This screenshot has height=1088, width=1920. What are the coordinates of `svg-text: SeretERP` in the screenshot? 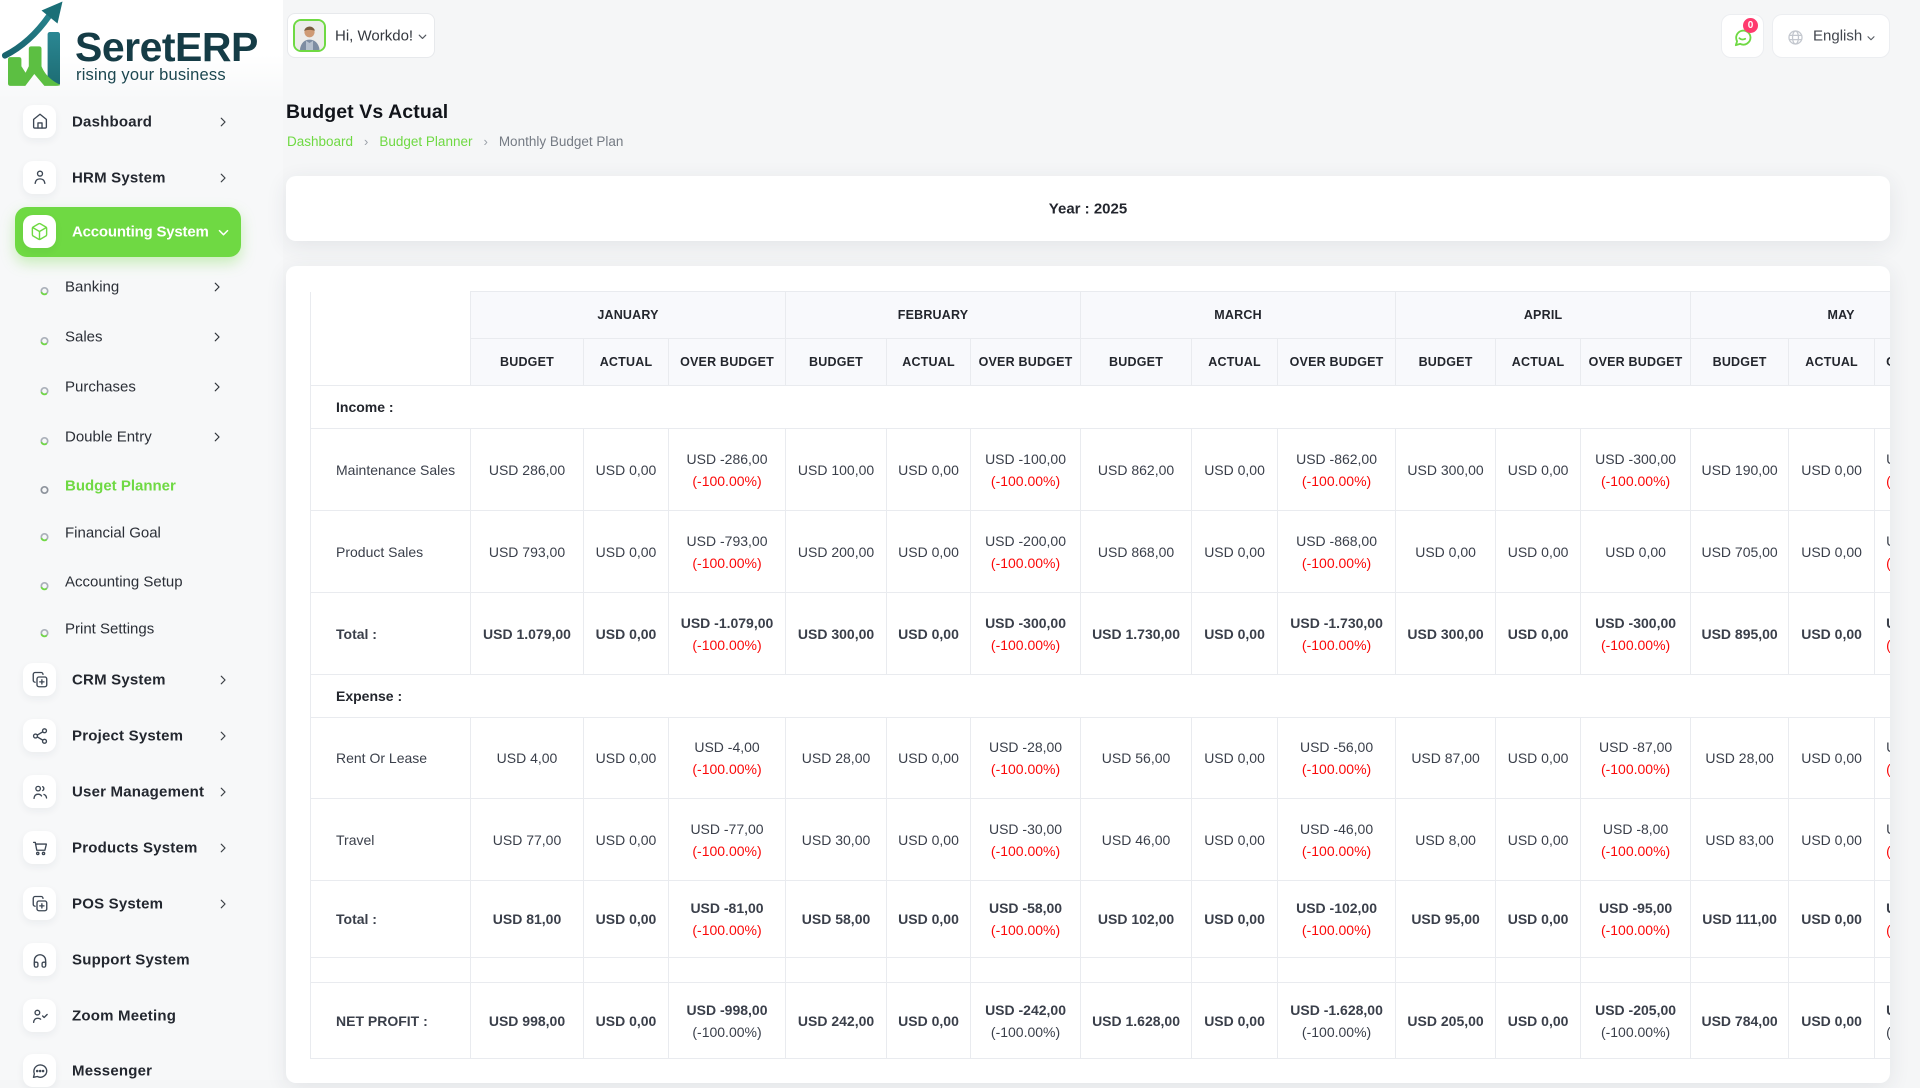 It's located at (166, 47).